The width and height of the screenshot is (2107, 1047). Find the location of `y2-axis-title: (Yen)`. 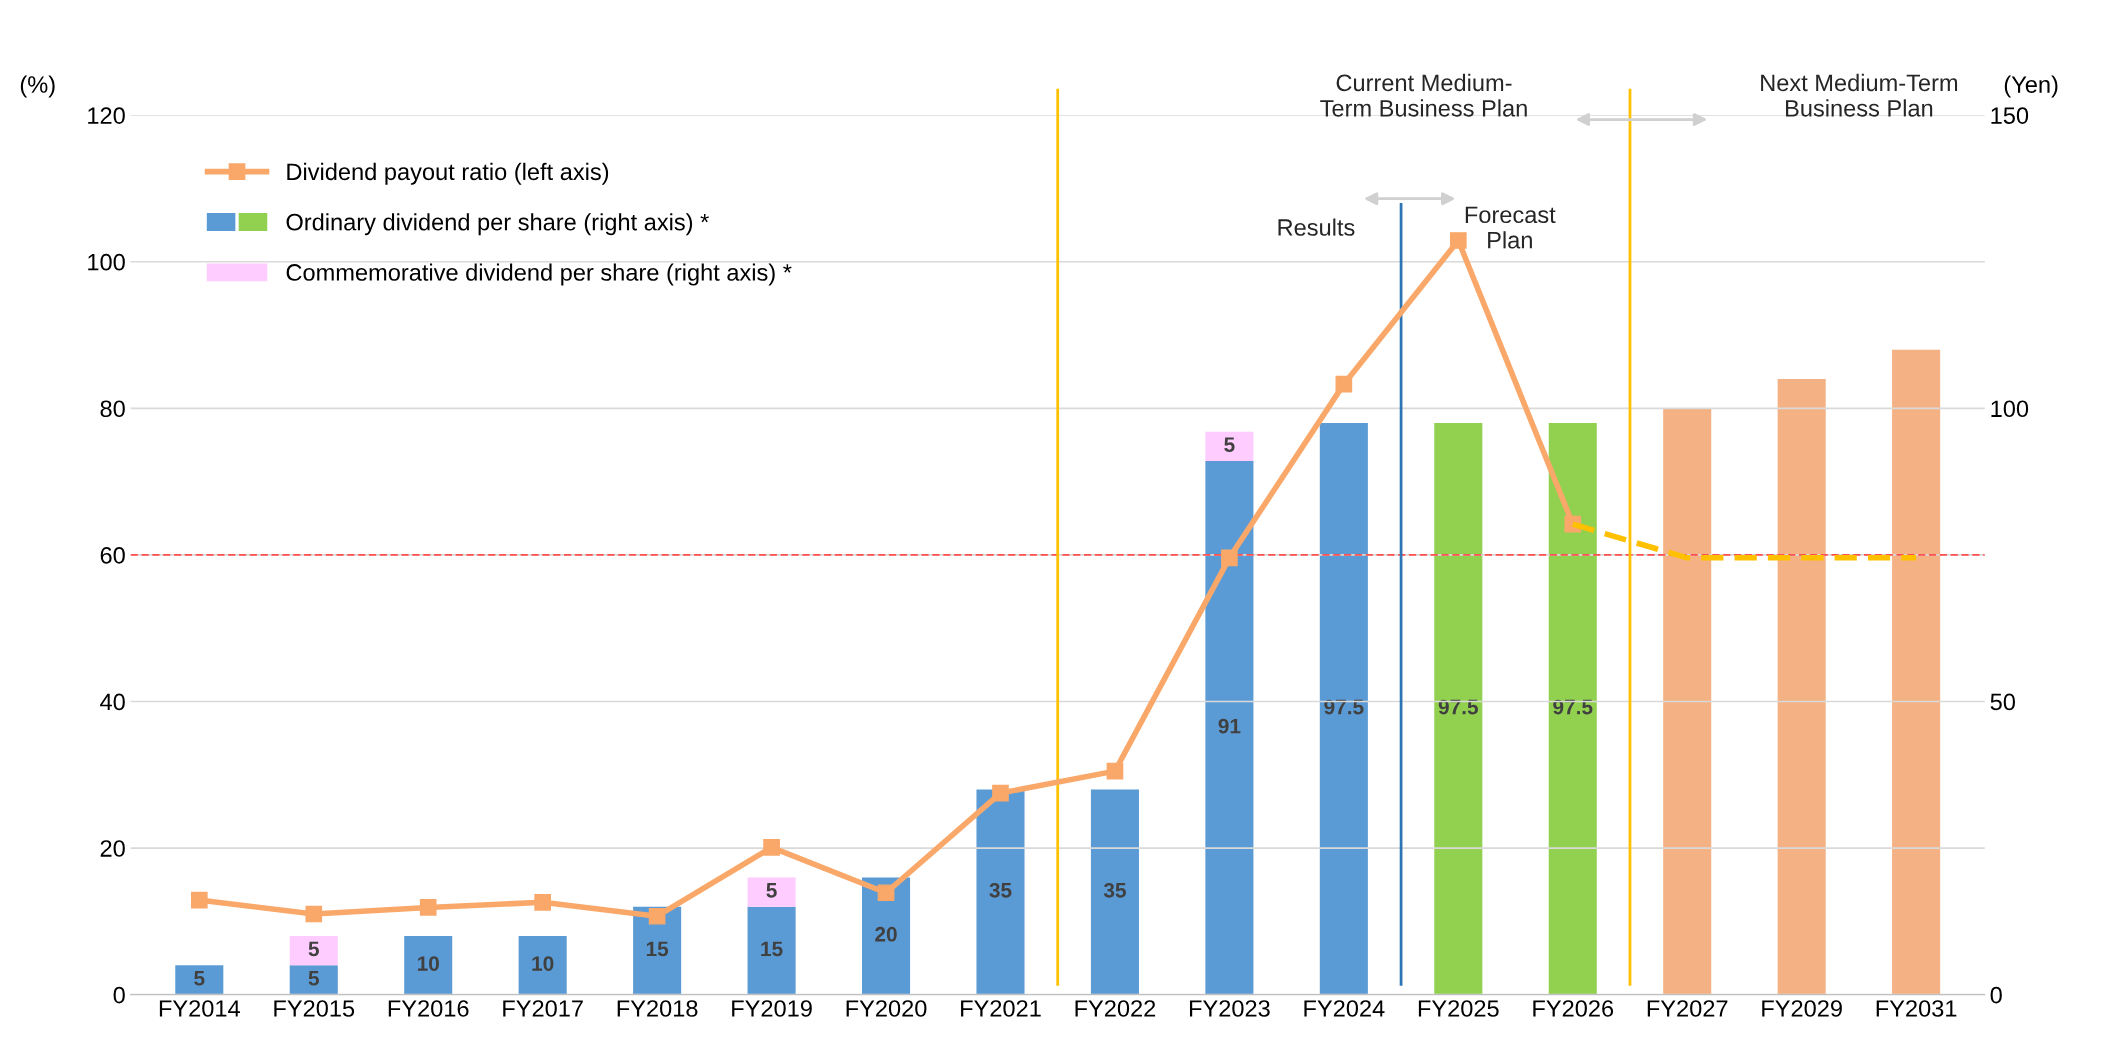

y2-axis-title: (Yen) is located at coordinates (2031, 86).